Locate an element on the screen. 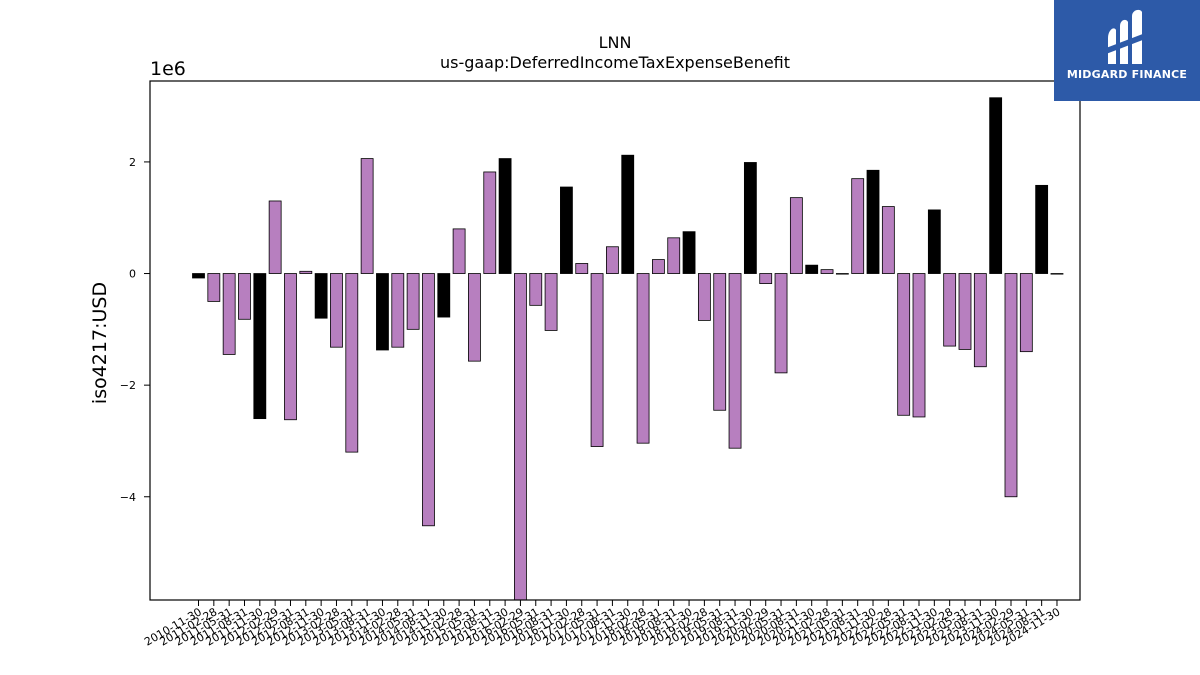 Image resolution: width=1200 pixels, height=675 pixels. y-tick-label: 0 is located at coordinates (132, 274).